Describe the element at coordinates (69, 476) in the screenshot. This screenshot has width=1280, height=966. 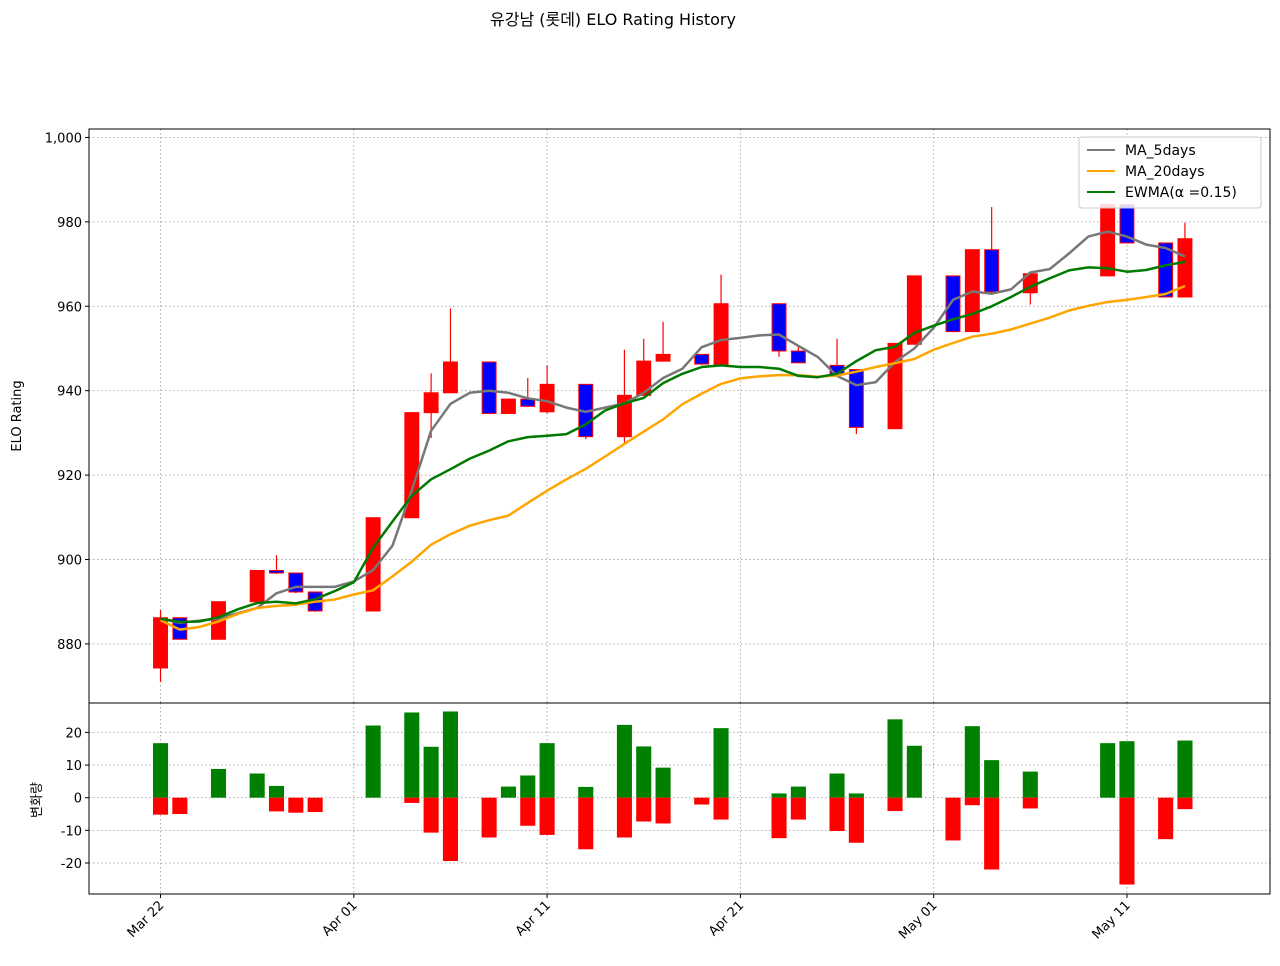
I see `price-y-tick-label: 920` at that location.